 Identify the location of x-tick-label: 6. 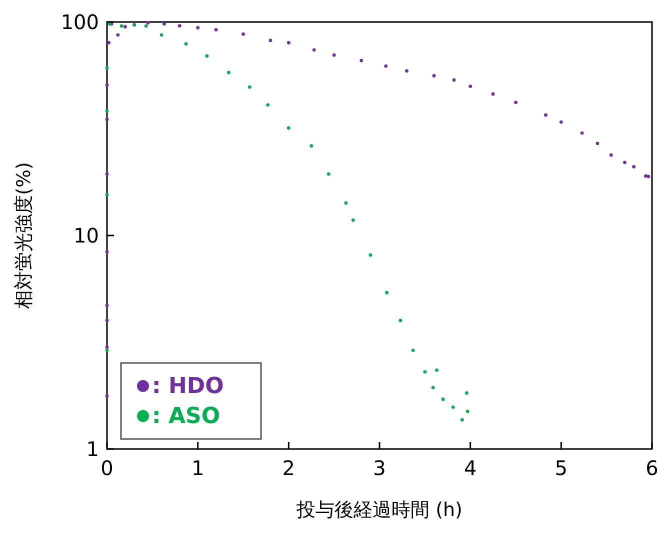
(652, 468).